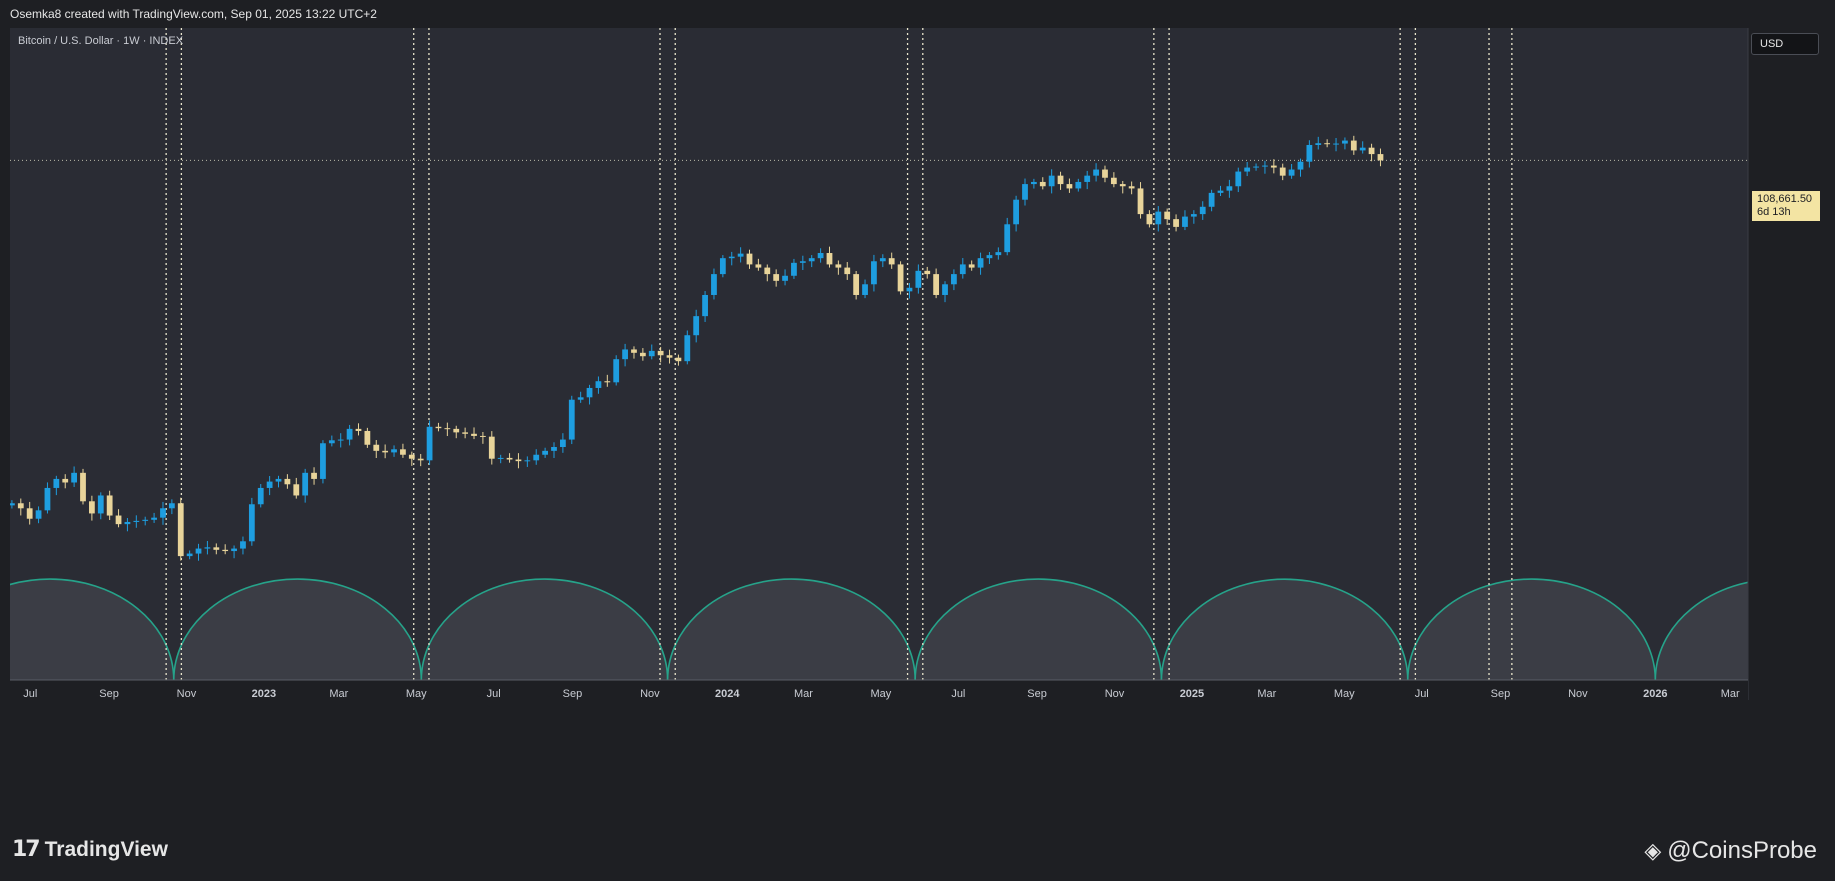 The width and height of the screenshot is (1835, 881). I want to click on x-tick-label: 2025, so click(1192, 694).